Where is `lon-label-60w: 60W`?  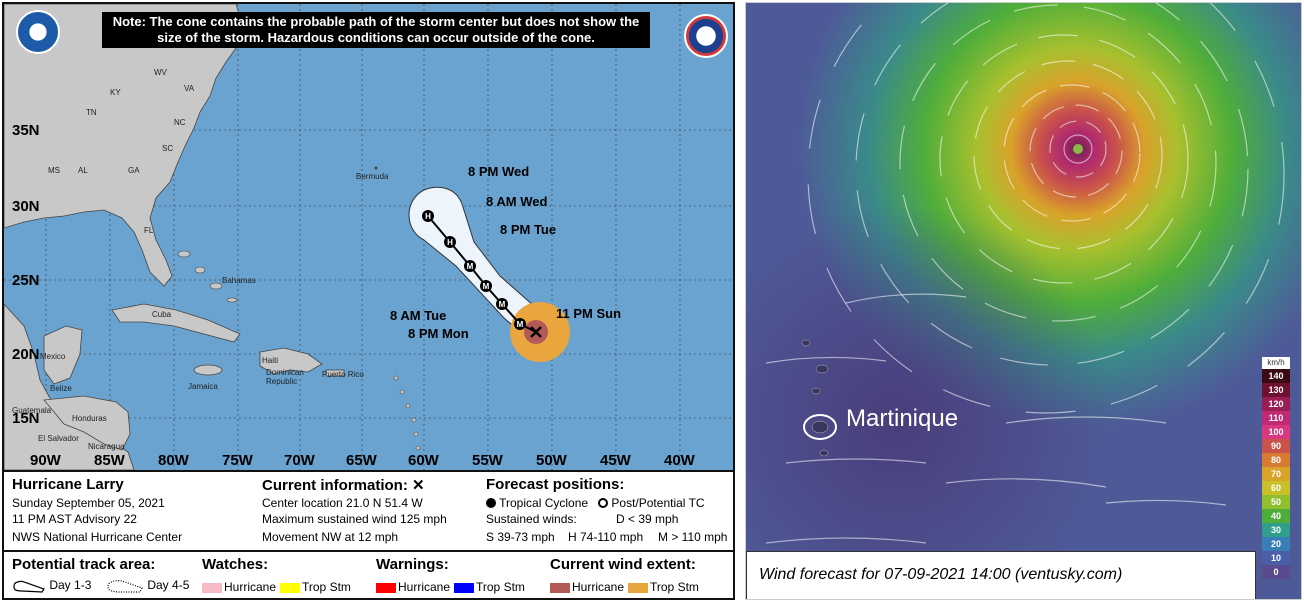
lon-label-60w: 60W is located at coordinates (423, 460).